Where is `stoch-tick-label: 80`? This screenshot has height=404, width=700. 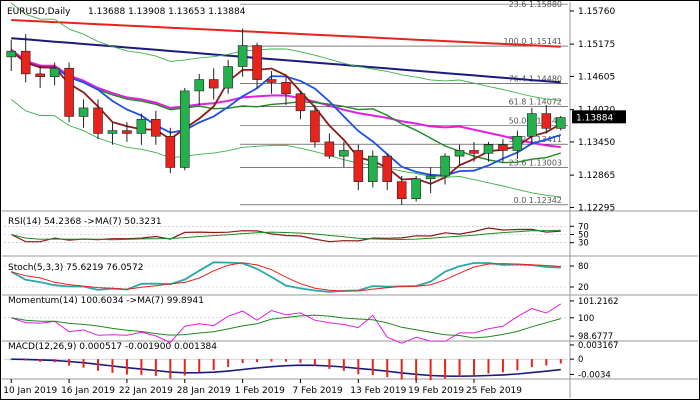 stoch-tick-label: 80 is located at coordinates (583, 267).